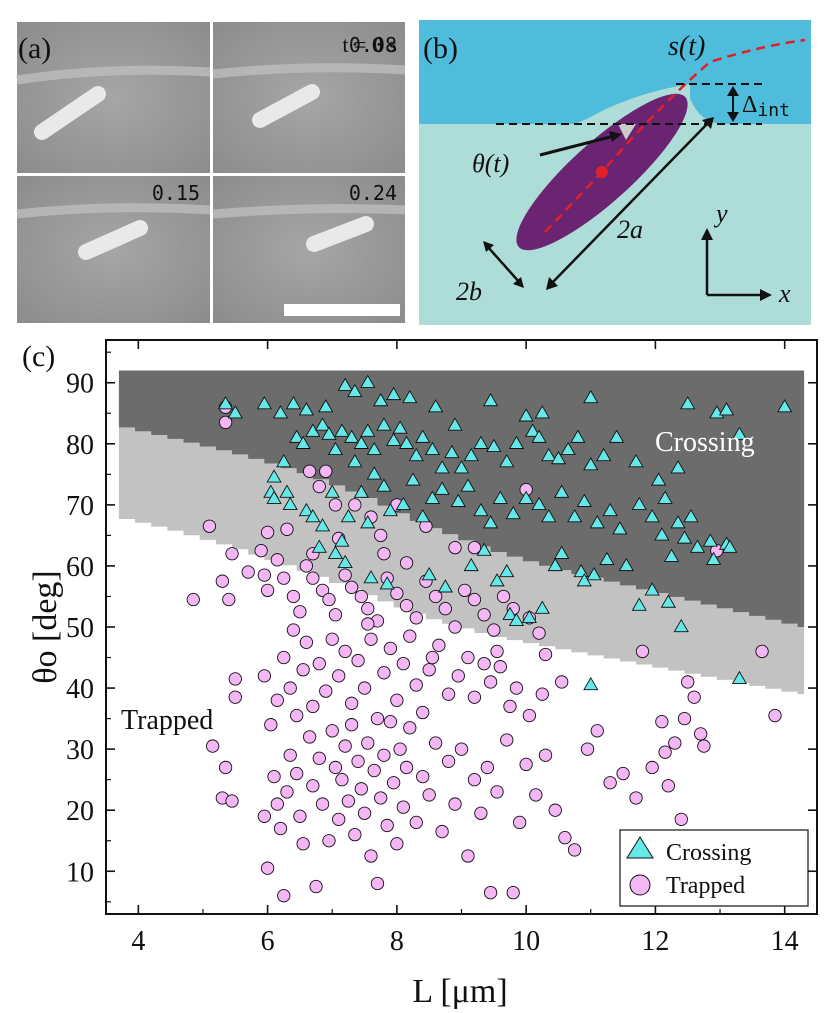 Image resolution: width=830 pixels, height=1013 pixels. What do you see at coordinates (708, 853) in the screenshot?
I see `legend-crossing-label: Crossing` at bounding box center [708, 853].